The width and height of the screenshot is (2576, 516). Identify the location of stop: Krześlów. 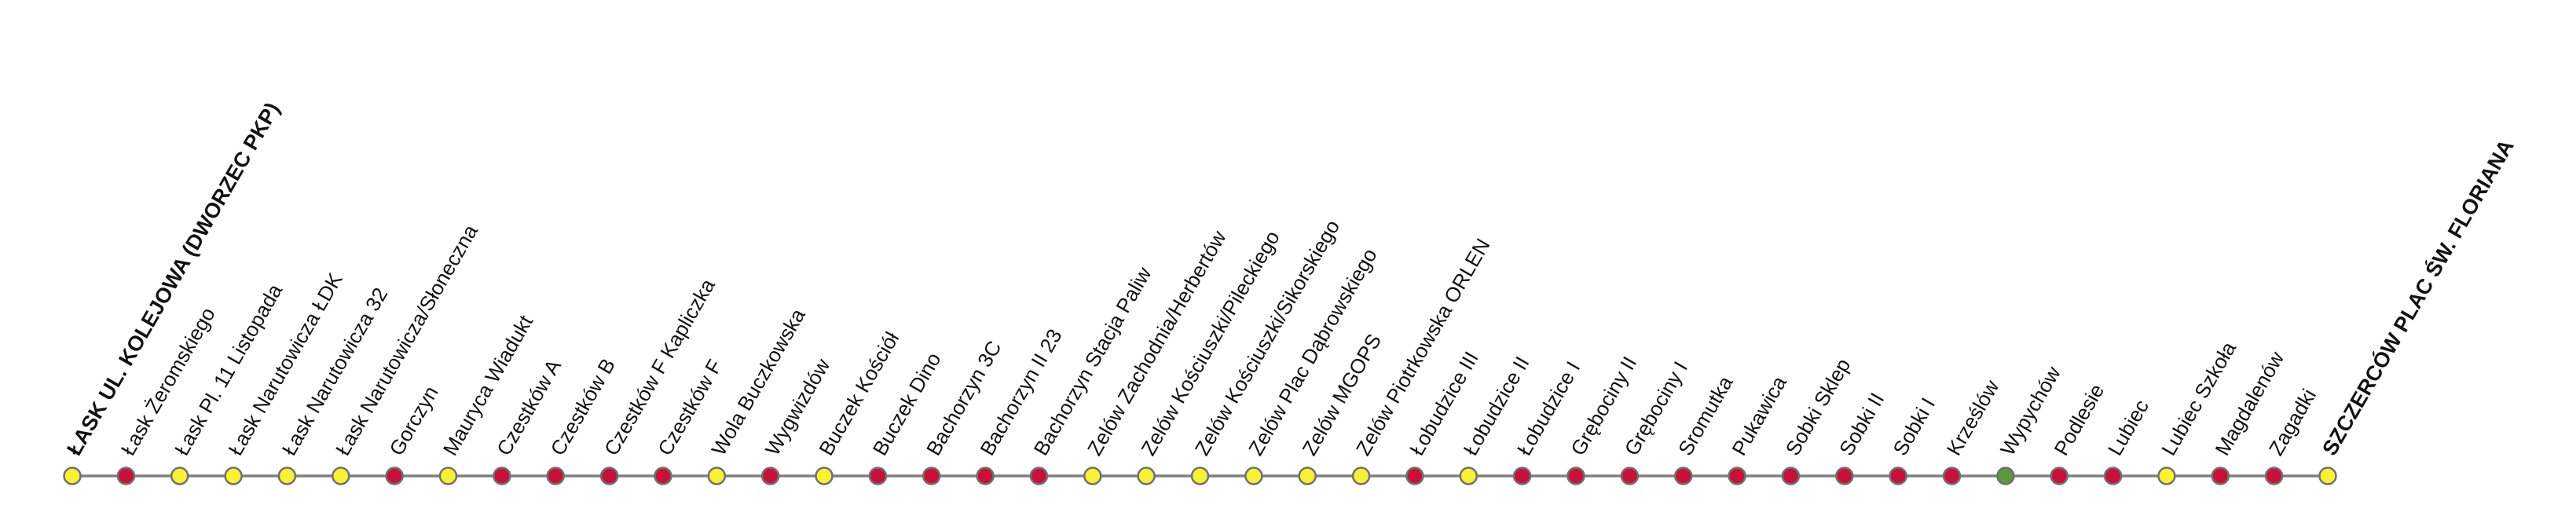
(1973, 430).